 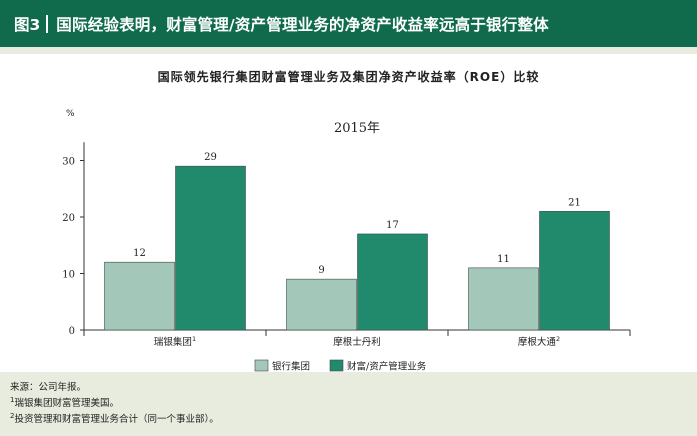 I want to click on footnote-2: 2投资管理和财富管理业务合计（同一个事业部）。, so click(x=114, y=418).